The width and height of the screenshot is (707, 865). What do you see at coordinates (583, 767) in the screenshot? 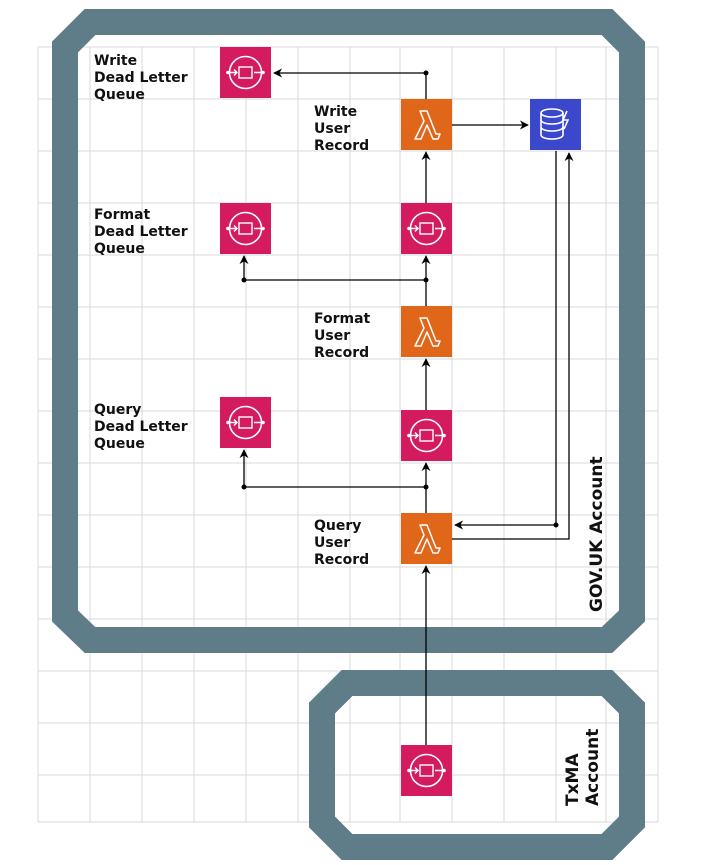
I see `txma-account-label: TxMA Account` at bounding box center [583, 767].